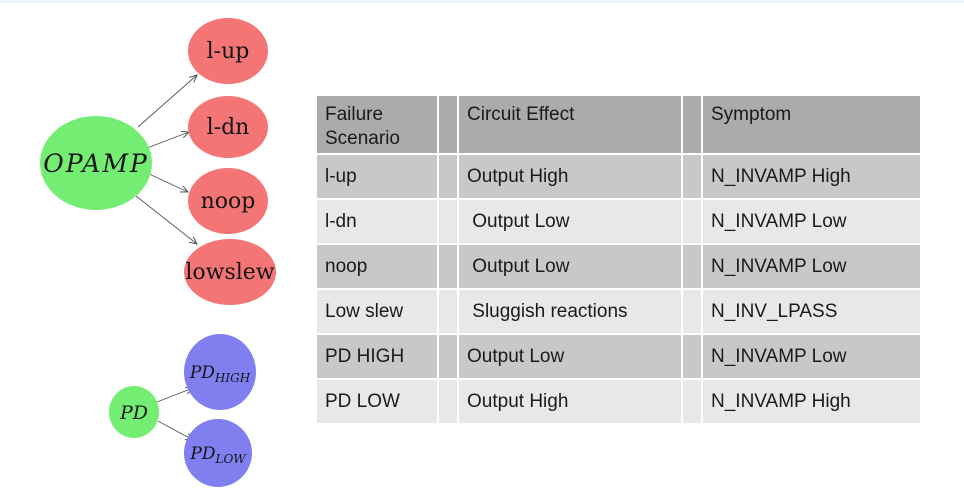 This screenshot has height=492, width=964. Describe the element at coordinates (377, 356) in the screenshot. I see `cell-scenario: PD HIGH` at that location.